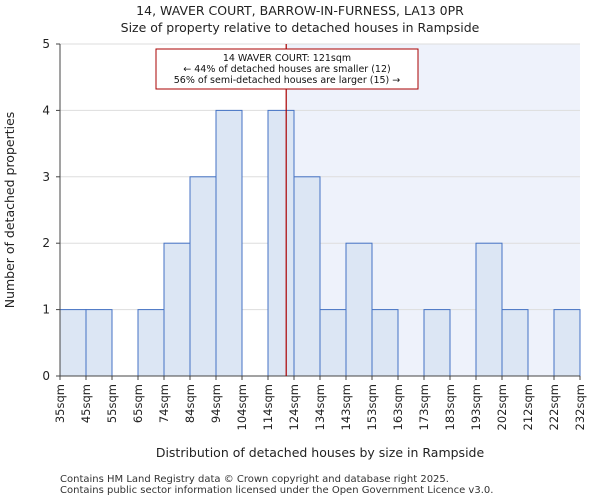 Image resolution: width=600 pixels, height=500 pixels. Describe the element at coordinates (46, 44) in the screenshot. I see `y-tick-label: 5` at that location.